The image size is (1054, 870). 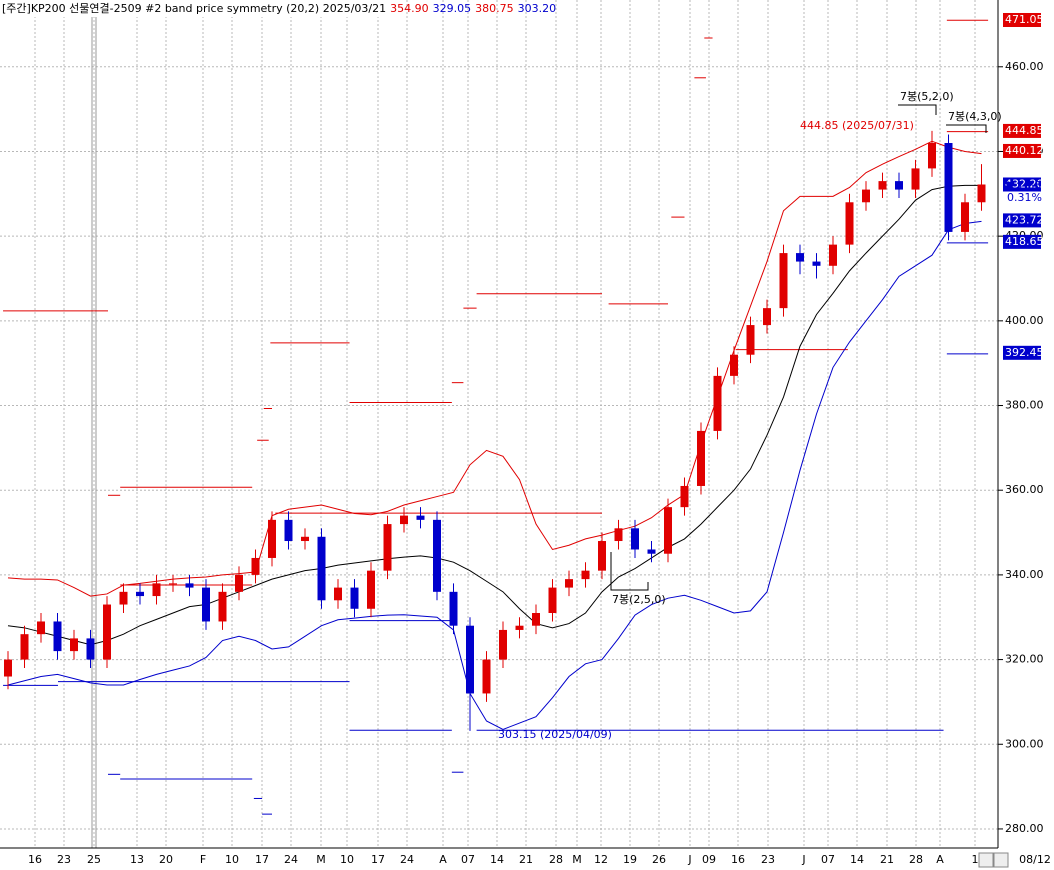 I want to click on y-tick-label: 360.00, so click(x=1024, y=489).